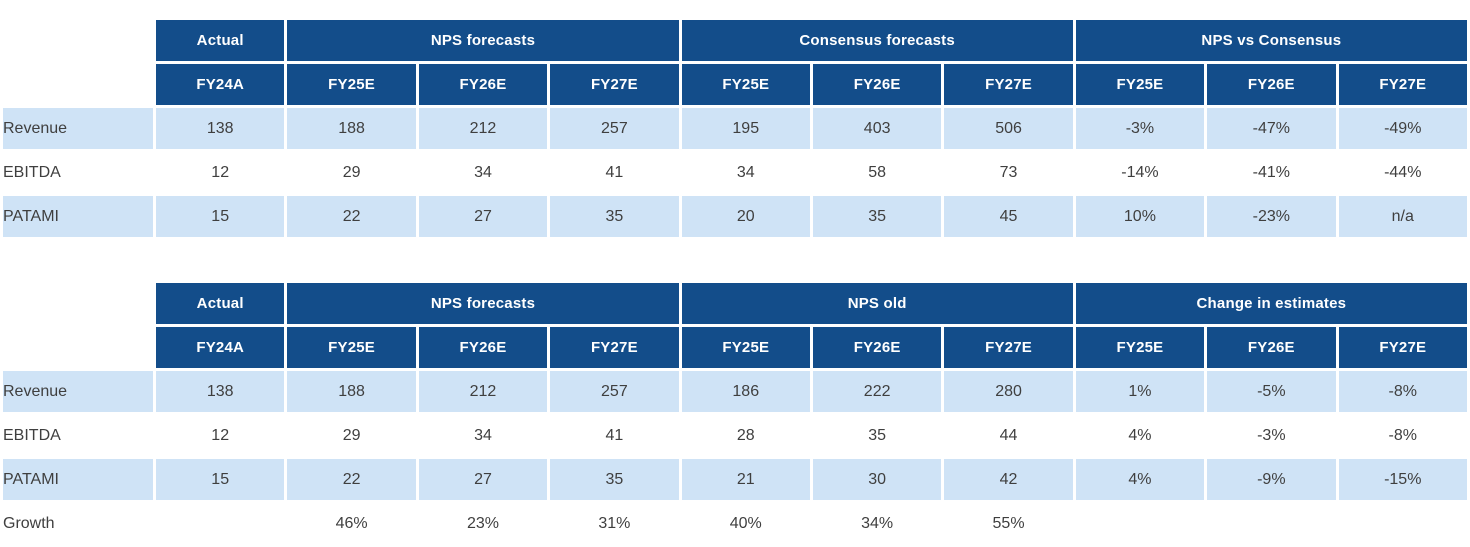  I want to click on value-cell: 23%, so click(482, 523).